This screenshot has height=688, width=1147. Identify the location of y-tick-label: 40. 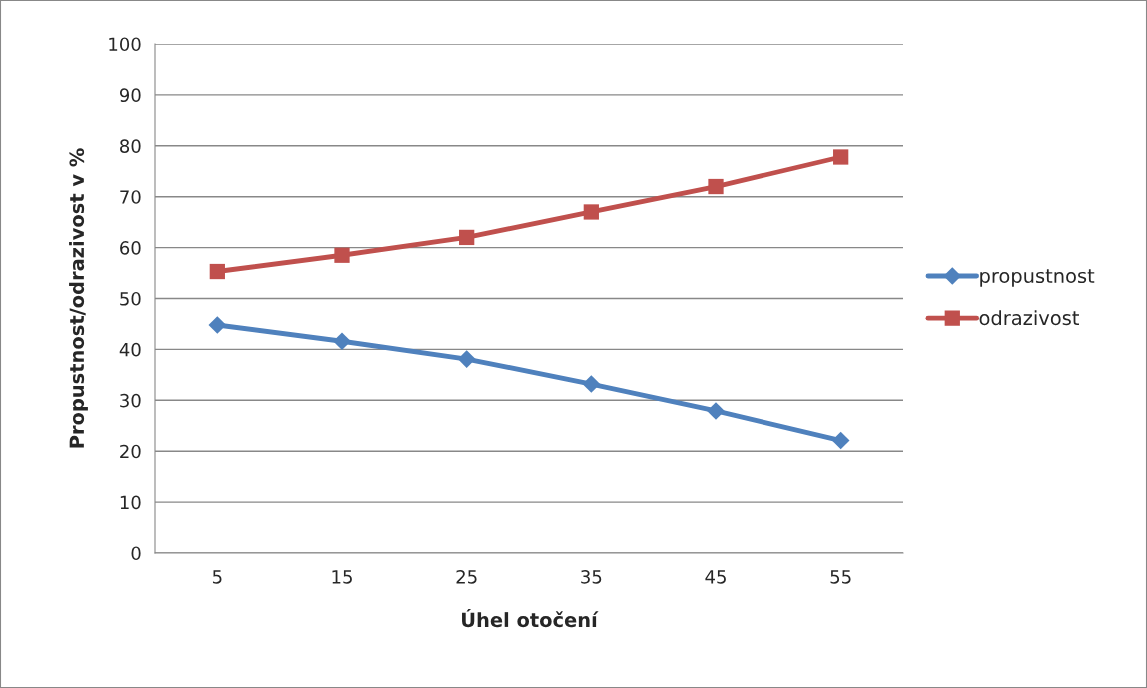
(130, 349).